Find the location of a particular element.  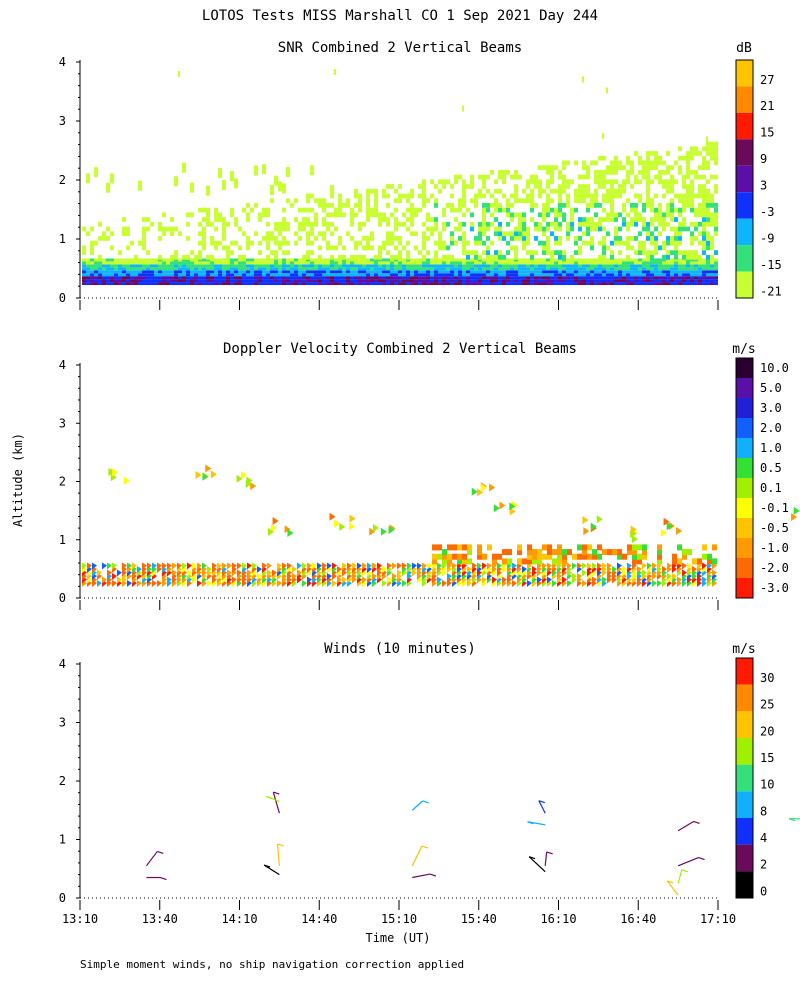

colorbar-swatch is located at coordinates (744, 258).